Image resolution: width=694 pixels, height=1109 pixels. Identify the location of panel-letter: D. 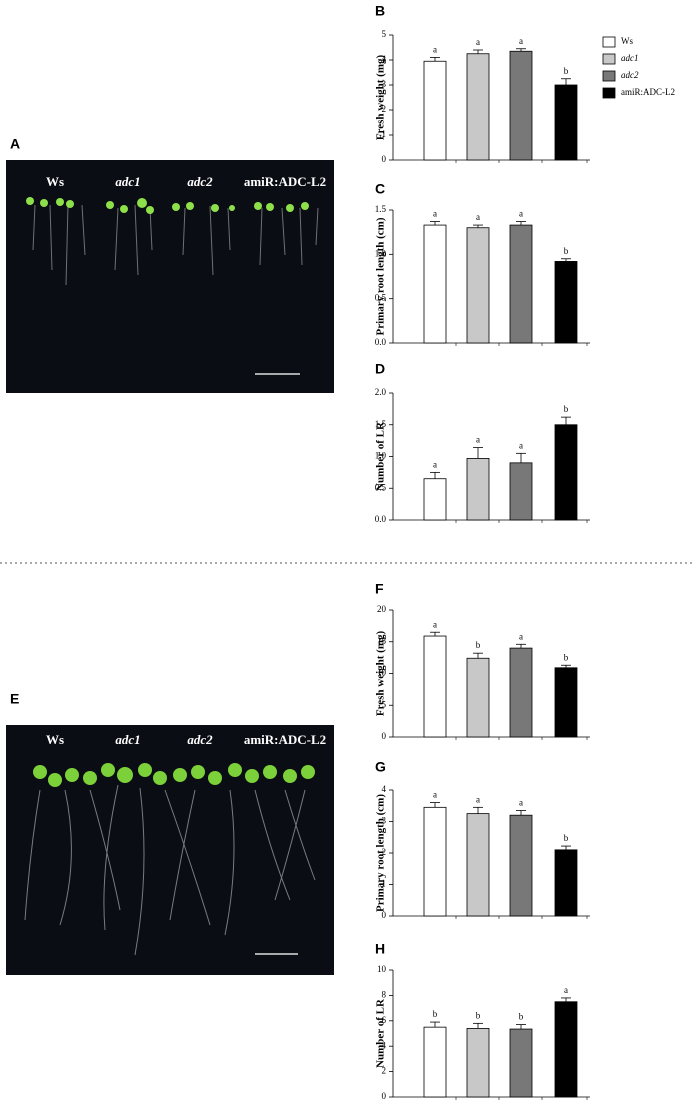
(380, 369).